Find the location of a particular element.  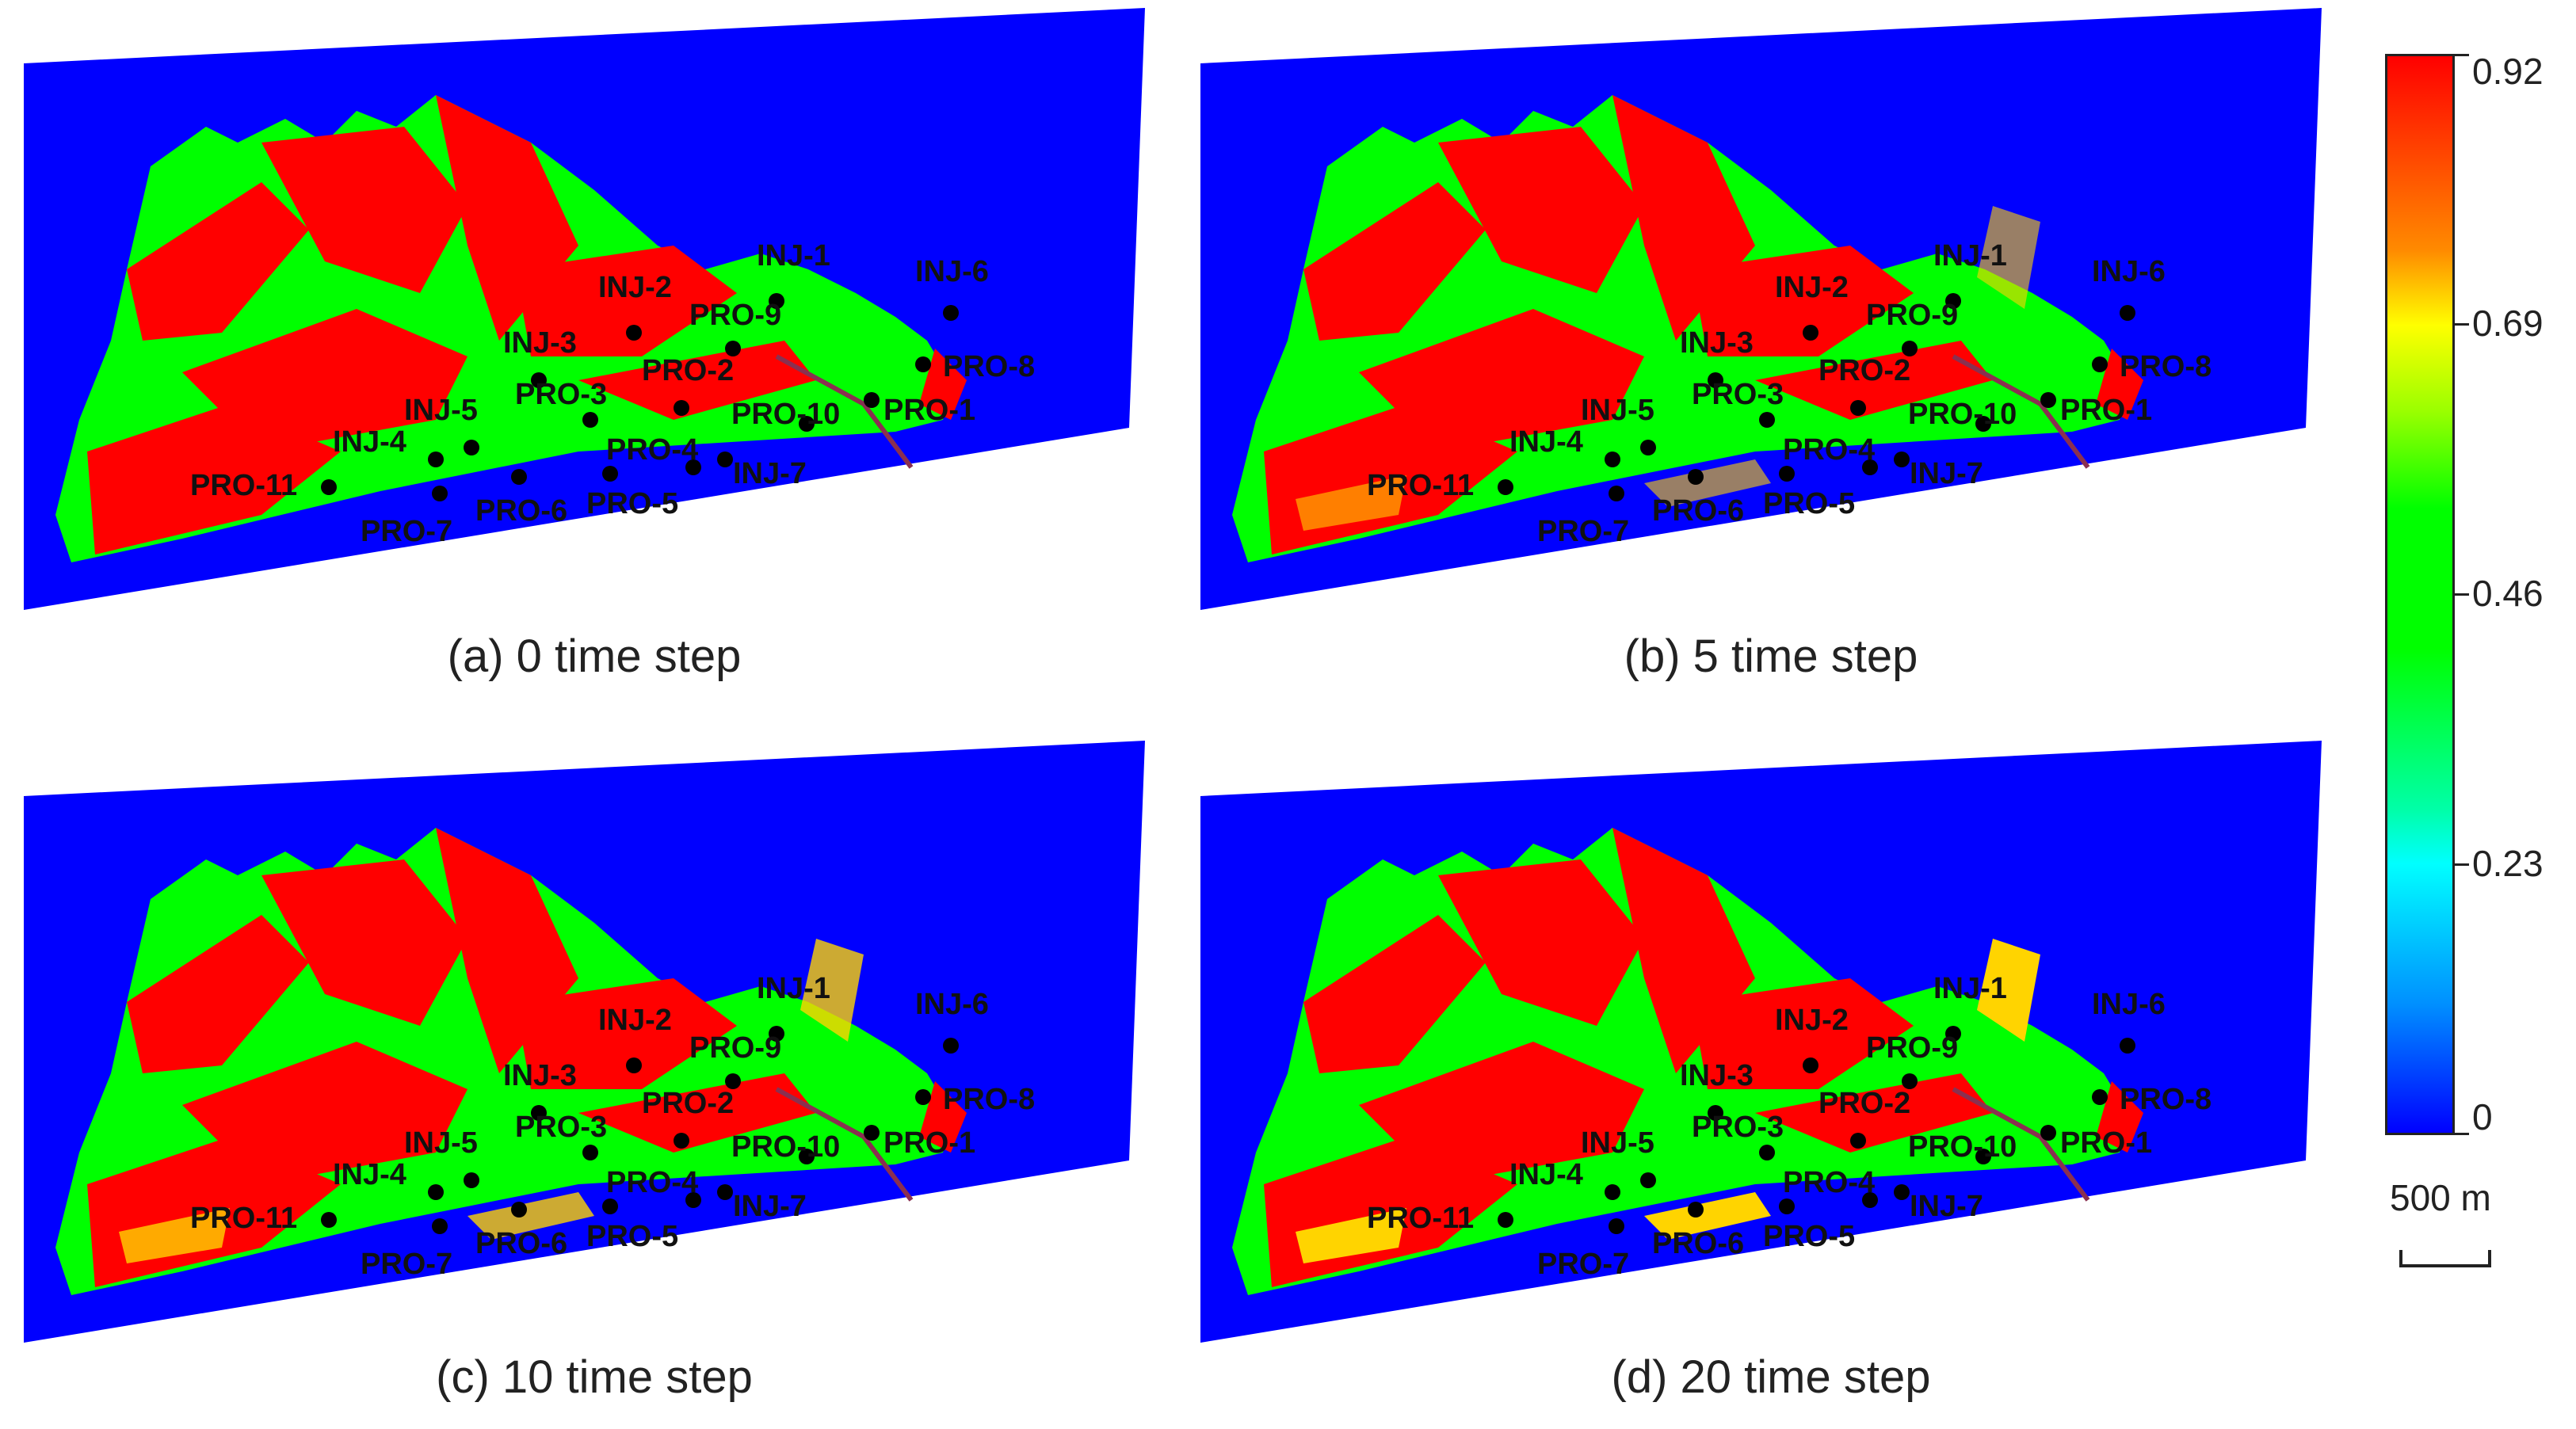

well-label: PRO-7 is located at coordinates (406, 531).